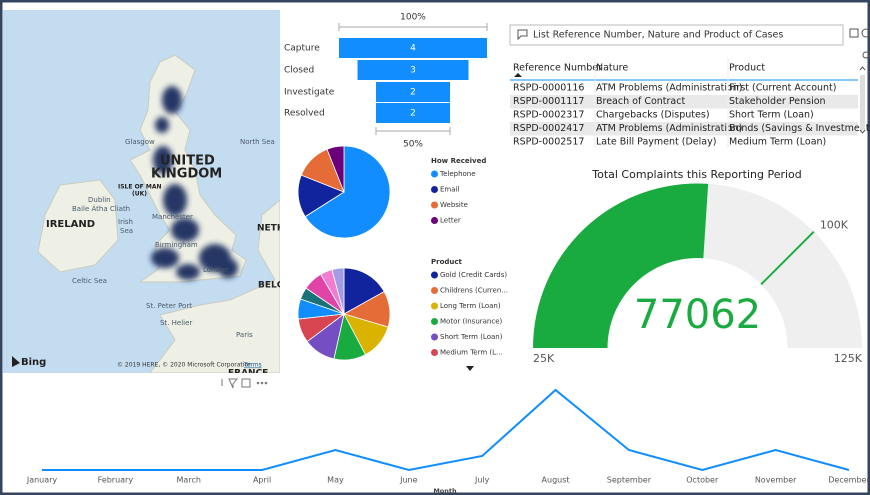  I want to click on map-label: North Sea, so click(257, 142).